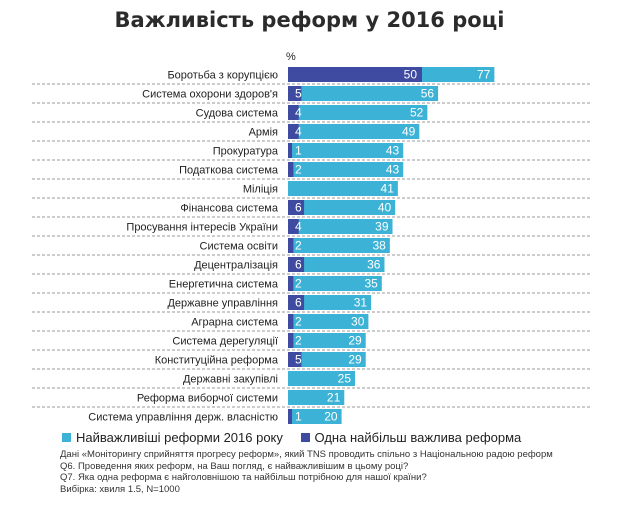 The width and height of the screenshot is (619, 513). I want to click on bar-main-value-label: 20, so click(331, 417).